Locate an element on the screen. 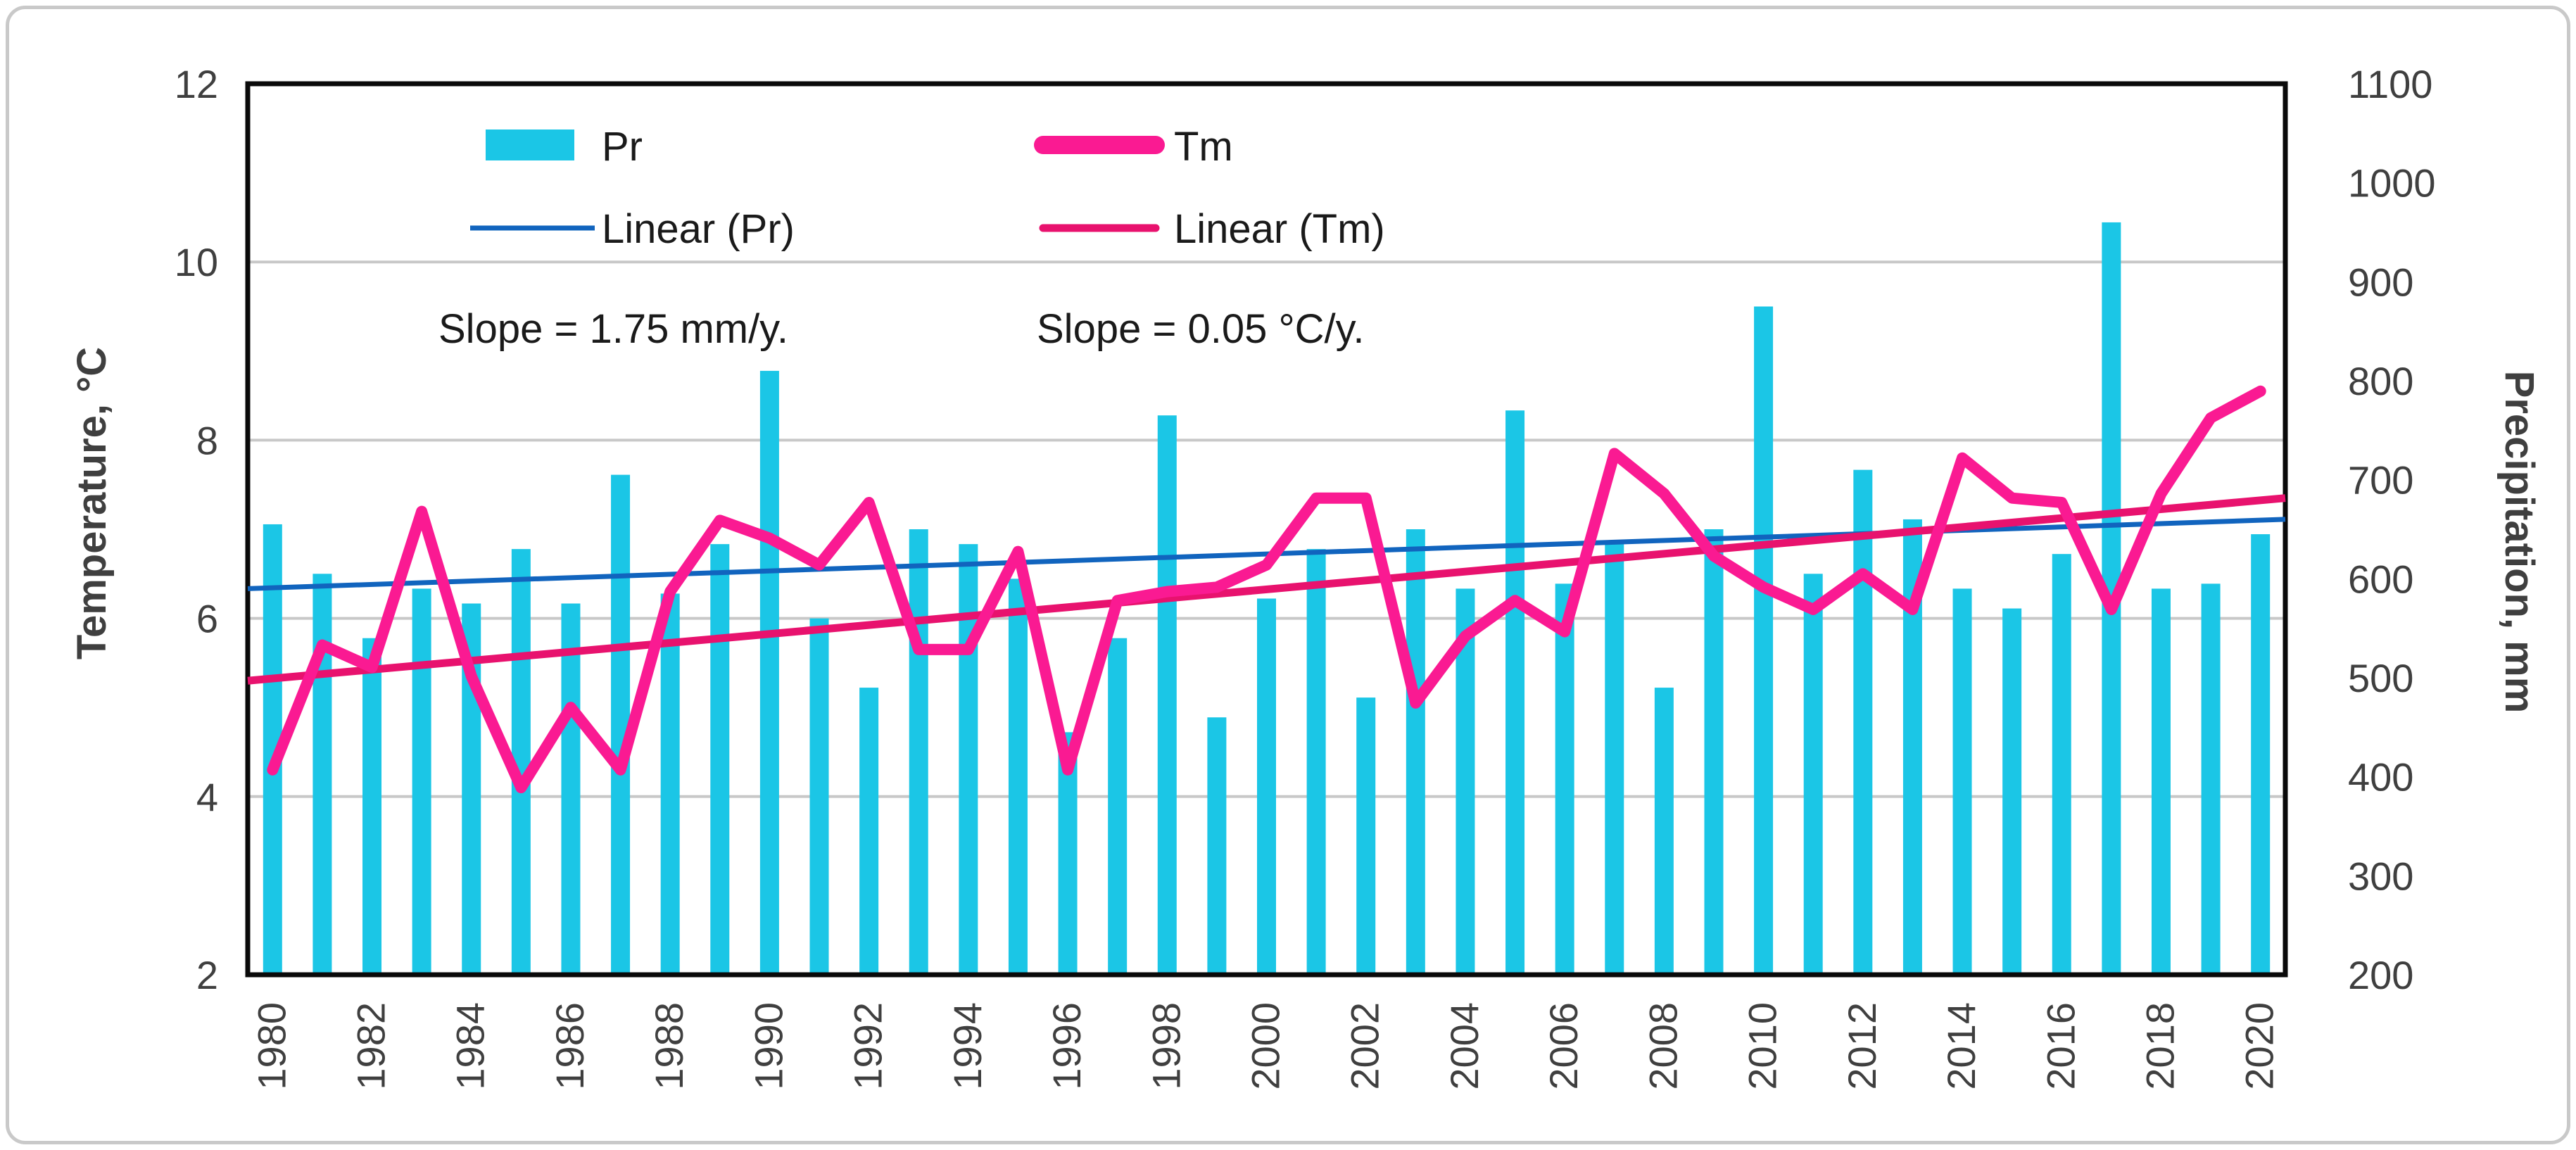 This screenshot has width=2576, height=1150. bar-2001 is located at coordinates (1316, 762).